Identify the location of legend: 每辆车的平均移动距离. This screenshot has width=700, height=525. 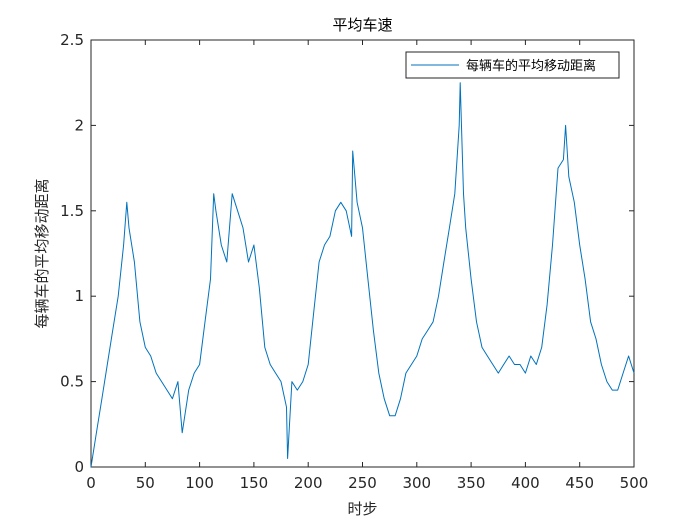
(512, 65).